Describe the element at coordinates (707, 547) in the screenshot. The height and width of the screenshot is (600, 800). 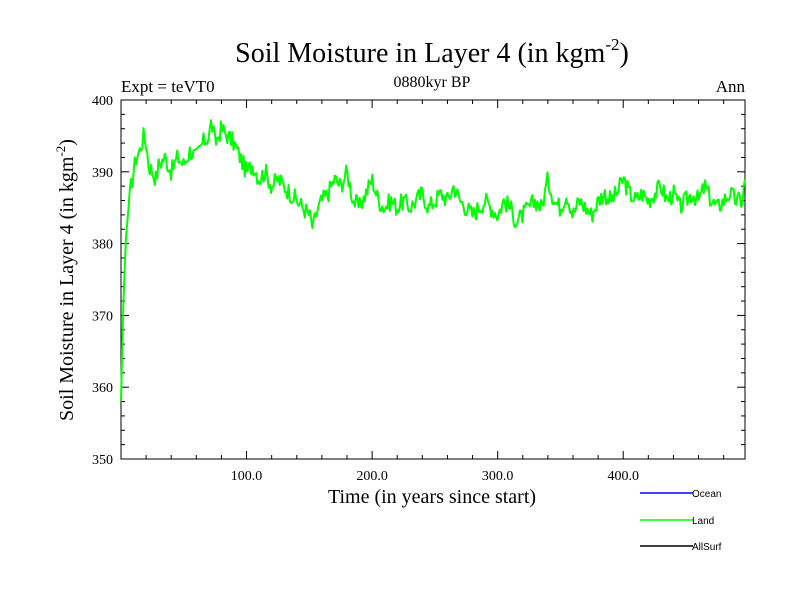
I see `legend-label-allsurf: AllSurf` at that location.